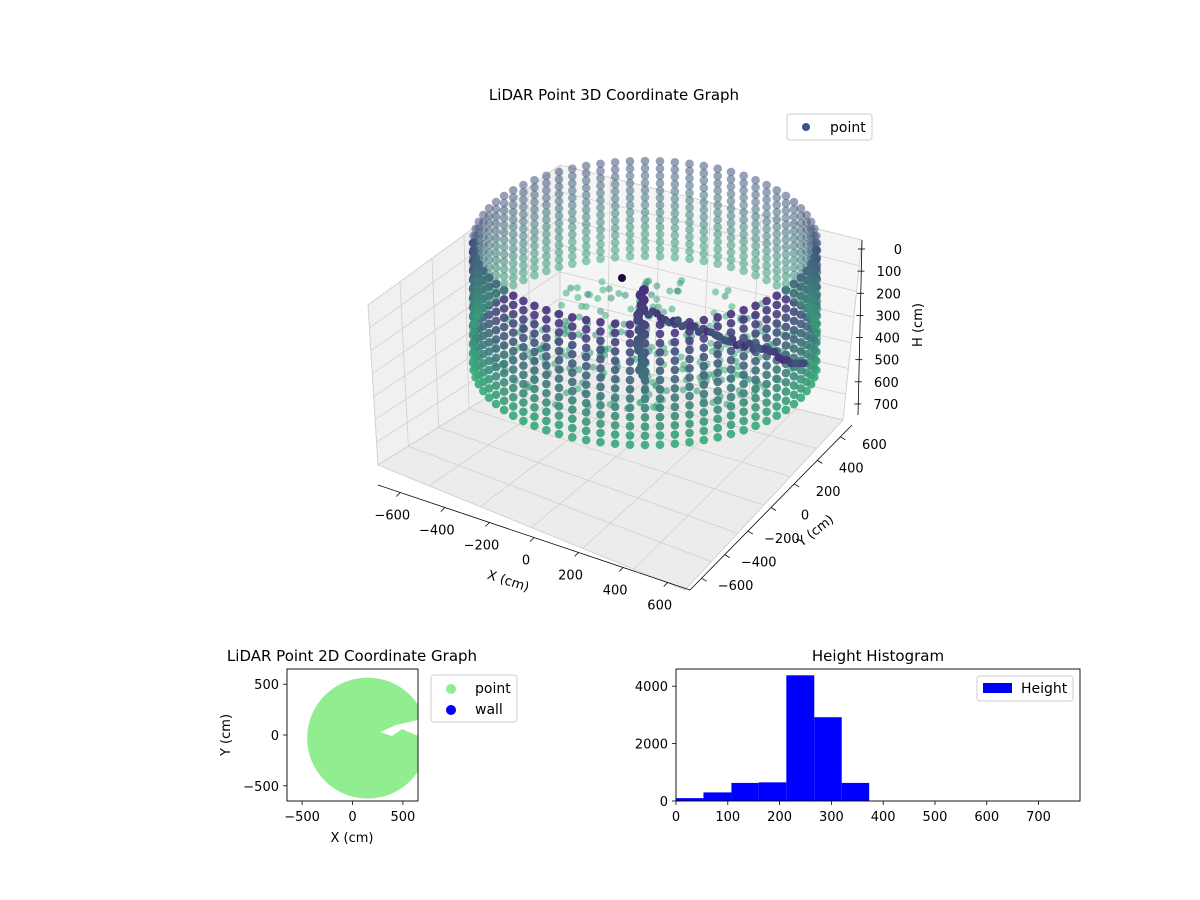 This screenshot has height=900, width=1200. I want to click on grid-line, so click(764, 505).